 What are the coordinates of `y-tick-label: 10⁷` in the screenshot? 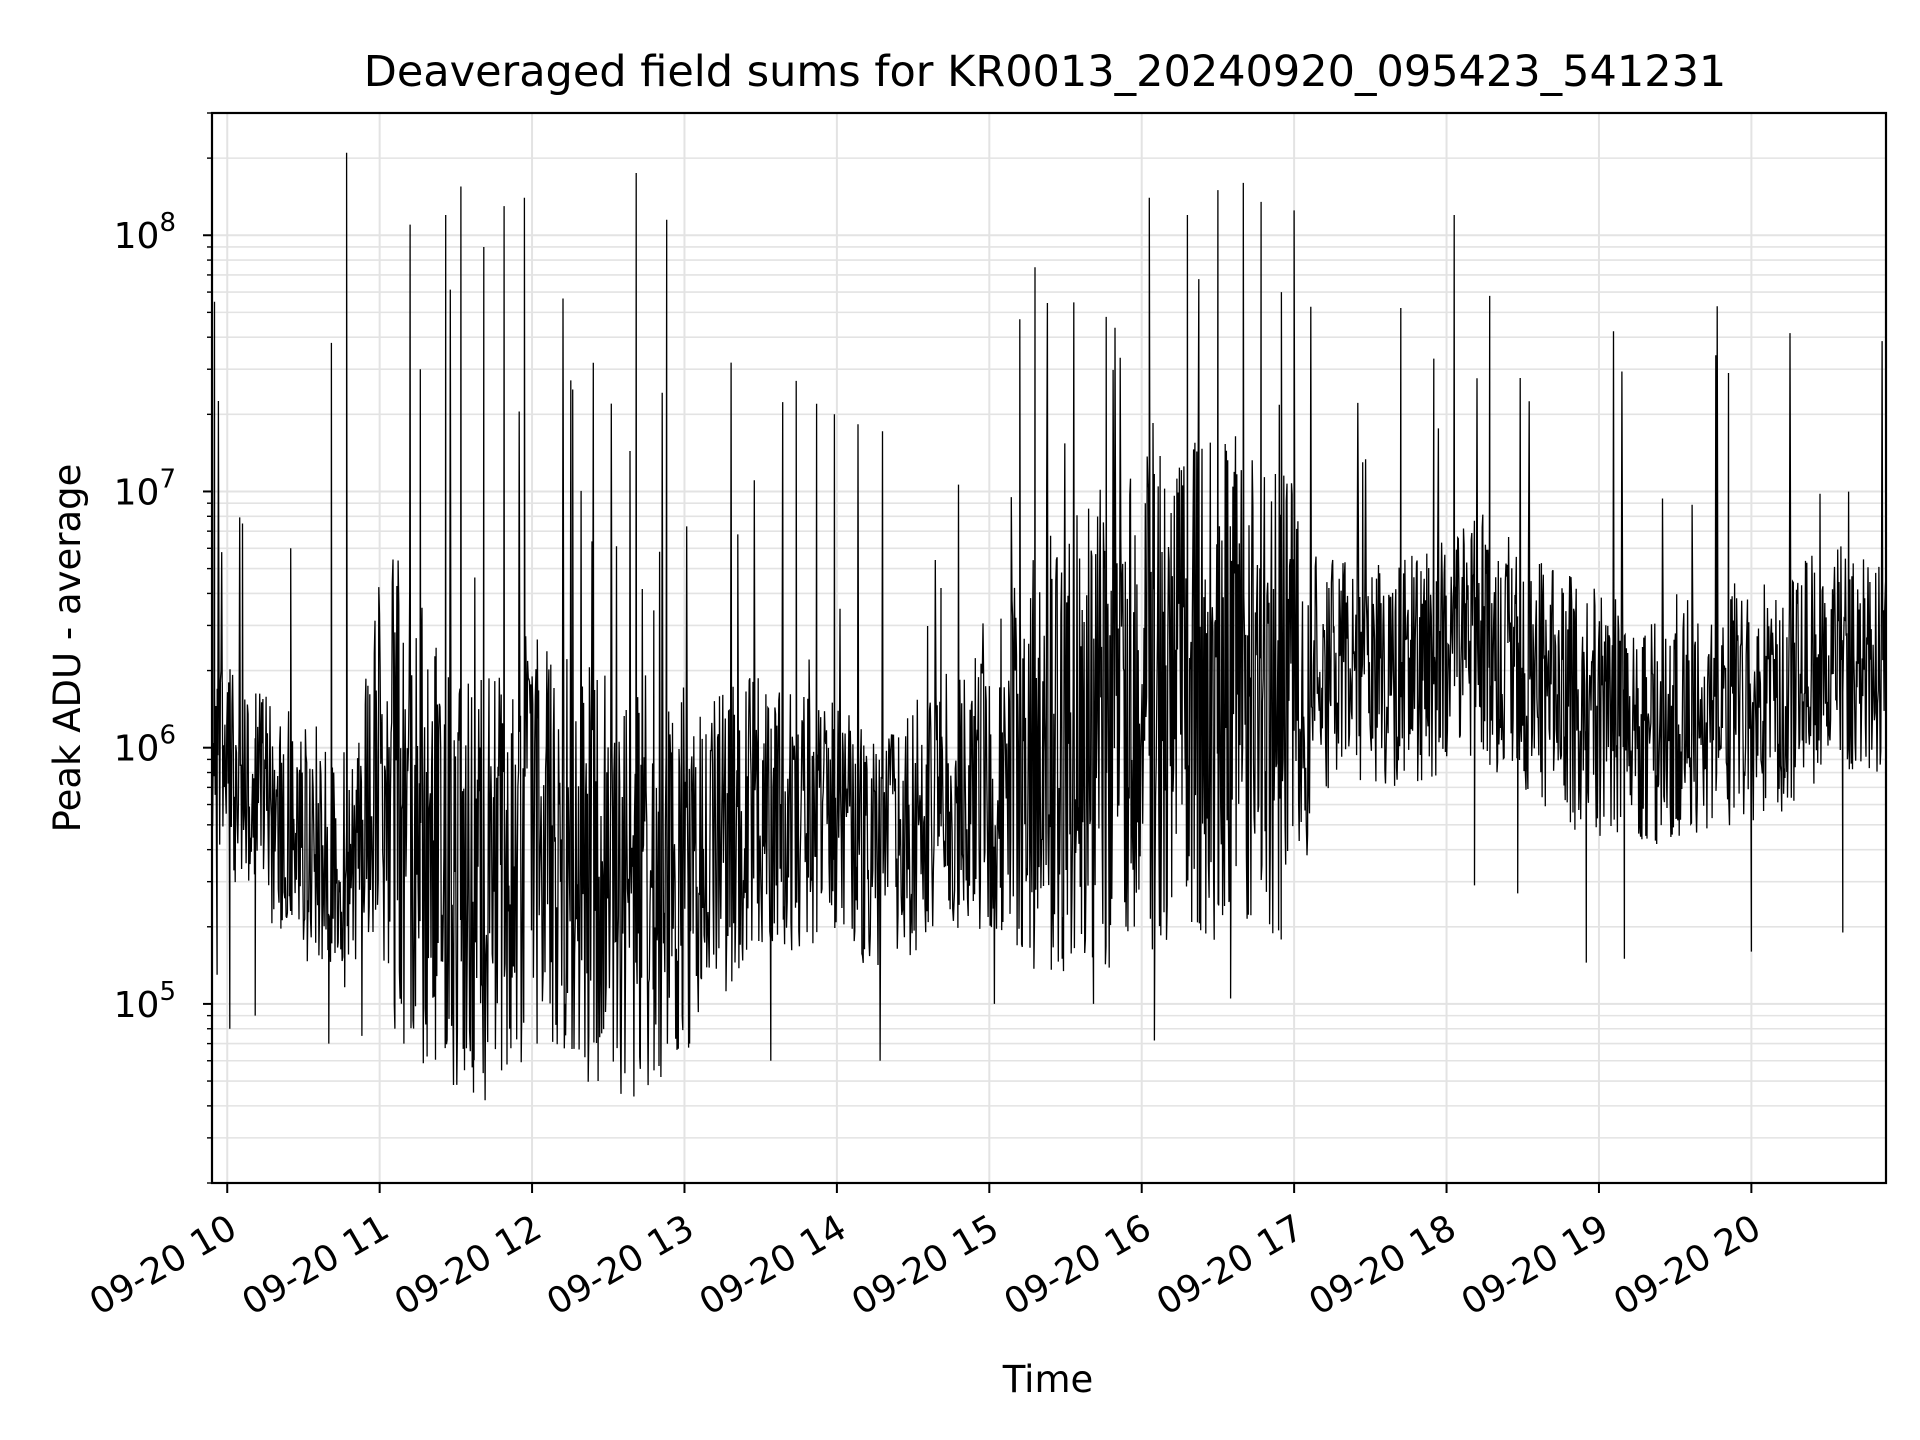 It's located at (145, 488).